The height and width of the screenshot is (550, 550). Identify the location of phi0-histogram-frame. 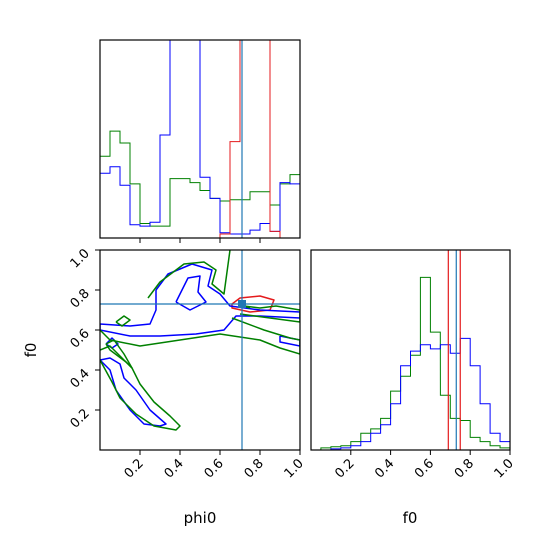
(200, 139).